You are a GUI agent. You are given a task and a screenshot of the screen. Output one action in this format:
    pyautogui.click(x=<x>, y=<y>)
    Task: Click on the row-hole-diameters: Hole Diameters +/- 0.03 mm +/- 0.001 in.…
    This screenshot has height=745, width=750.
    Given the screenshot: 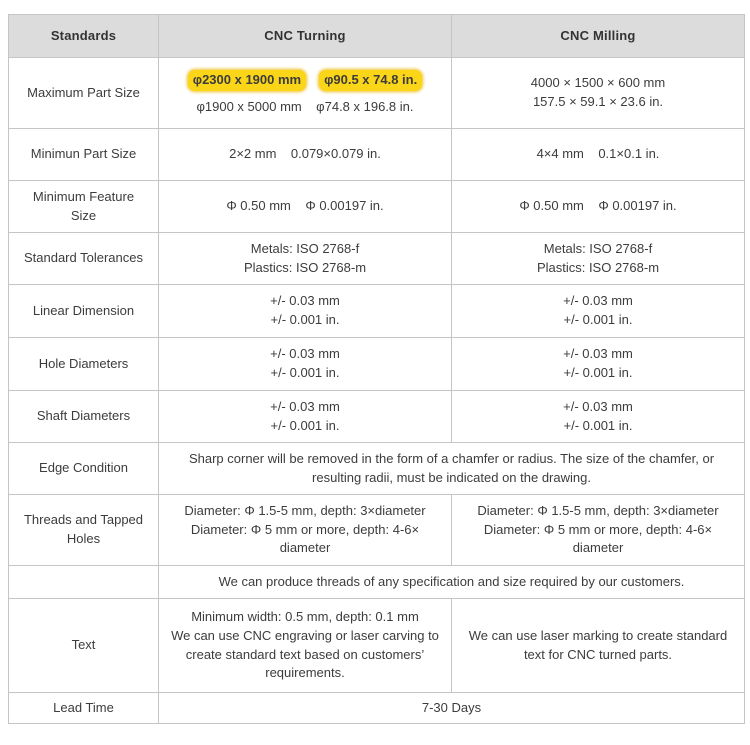 What is the action you would take?
    pyautogui.click(x=376, y=364)
    